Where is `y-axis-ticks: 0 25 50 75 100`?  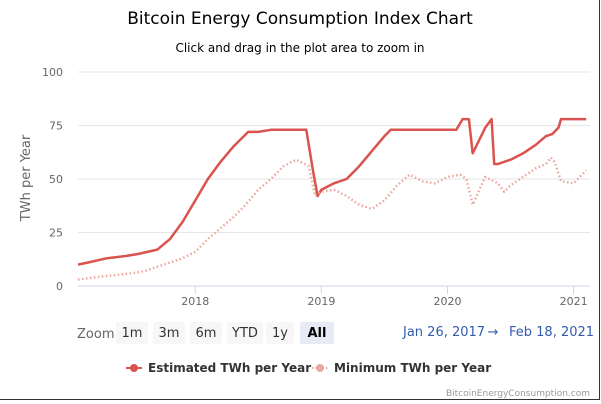 y-axis-ticks: 0 25 50 75 100 is located at coordinates (52, 179).